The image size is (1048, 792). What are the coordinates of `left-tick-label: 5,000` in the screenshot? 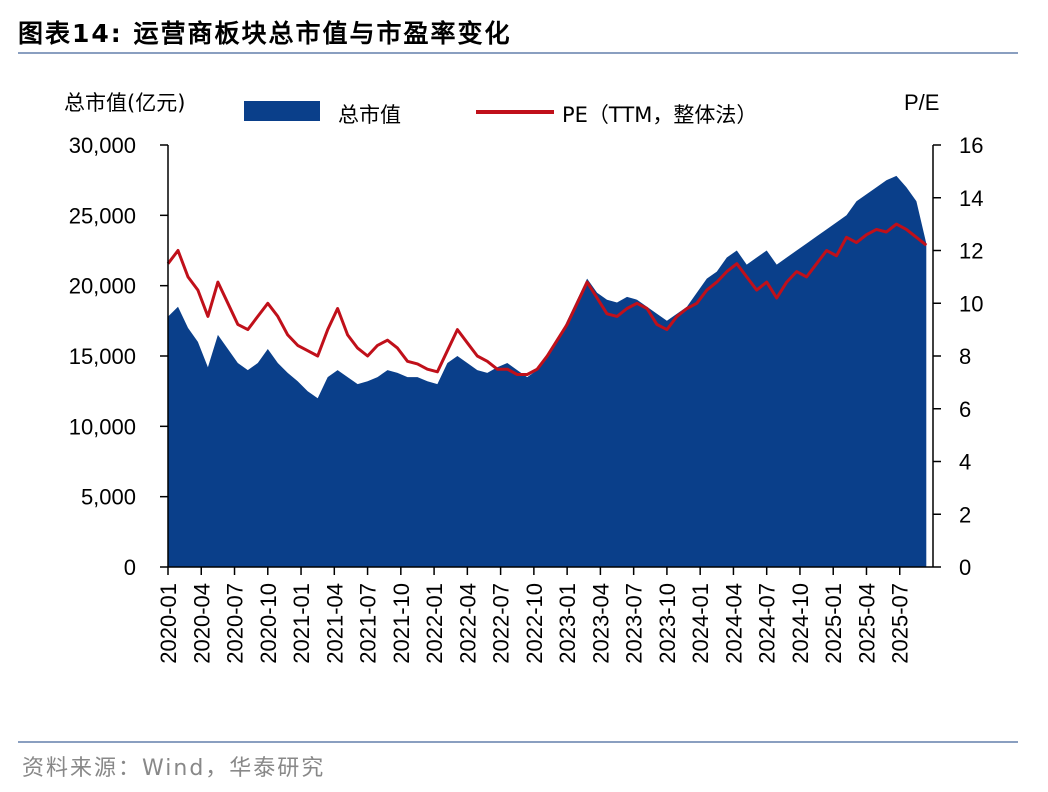 It's located at (108, 497).